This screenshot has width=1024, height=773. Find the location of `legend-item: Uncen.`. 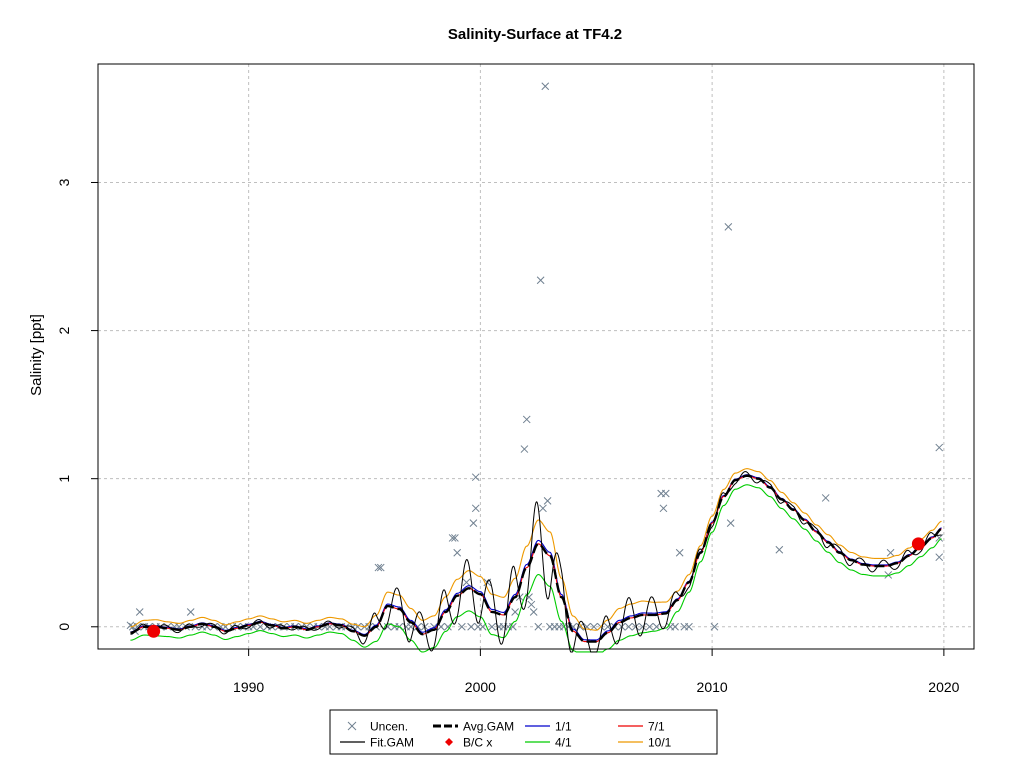

legend-item: Uncen. is located at coordinates (377, 727).